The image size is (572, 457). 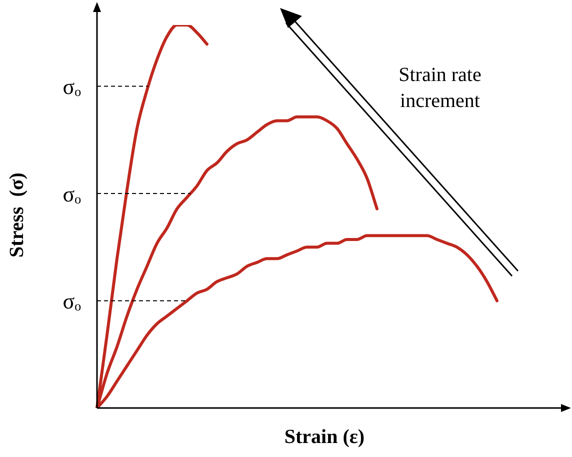 I want to click on annotation: Strain rate increment, so click(x=440, y=88).